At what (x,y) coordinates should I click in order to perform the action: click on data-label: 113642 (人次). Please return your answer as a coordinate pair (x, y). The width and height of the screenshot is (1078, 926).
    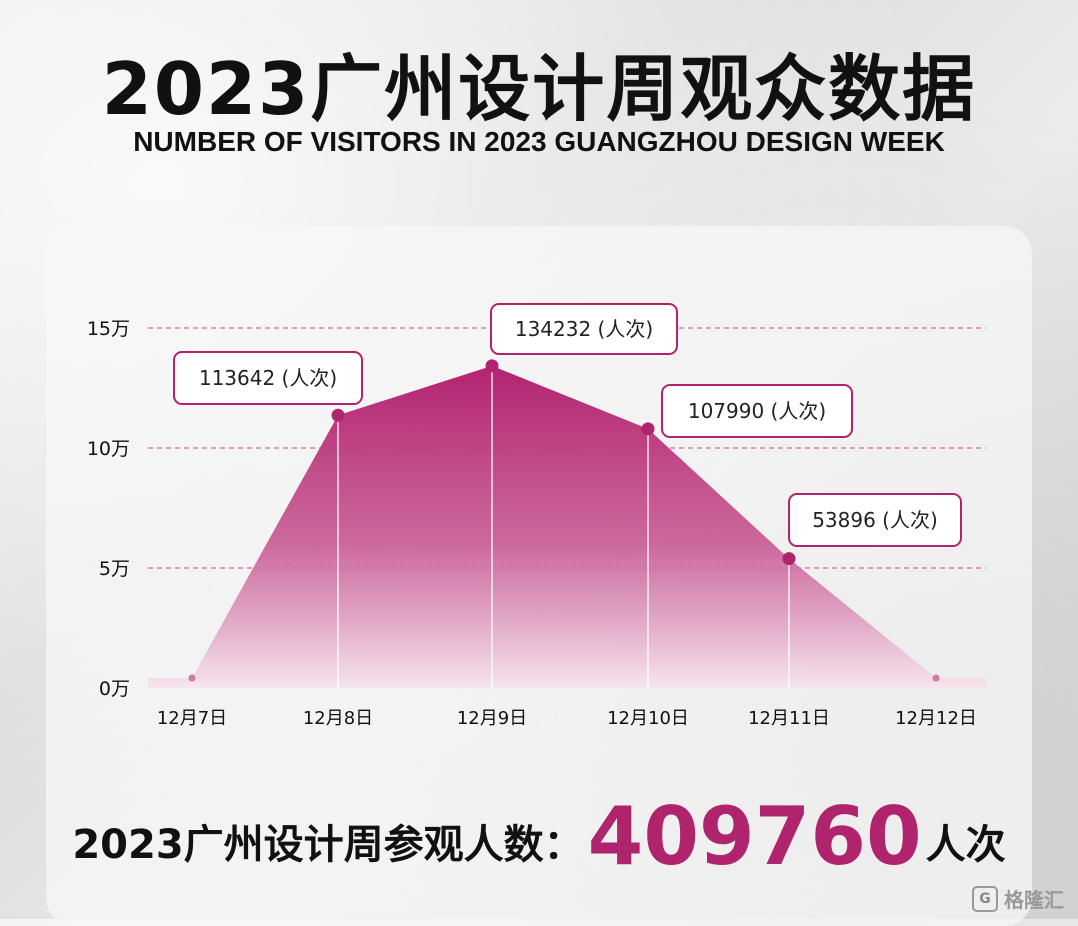
    Looking at the image, I should click on (268, 378).